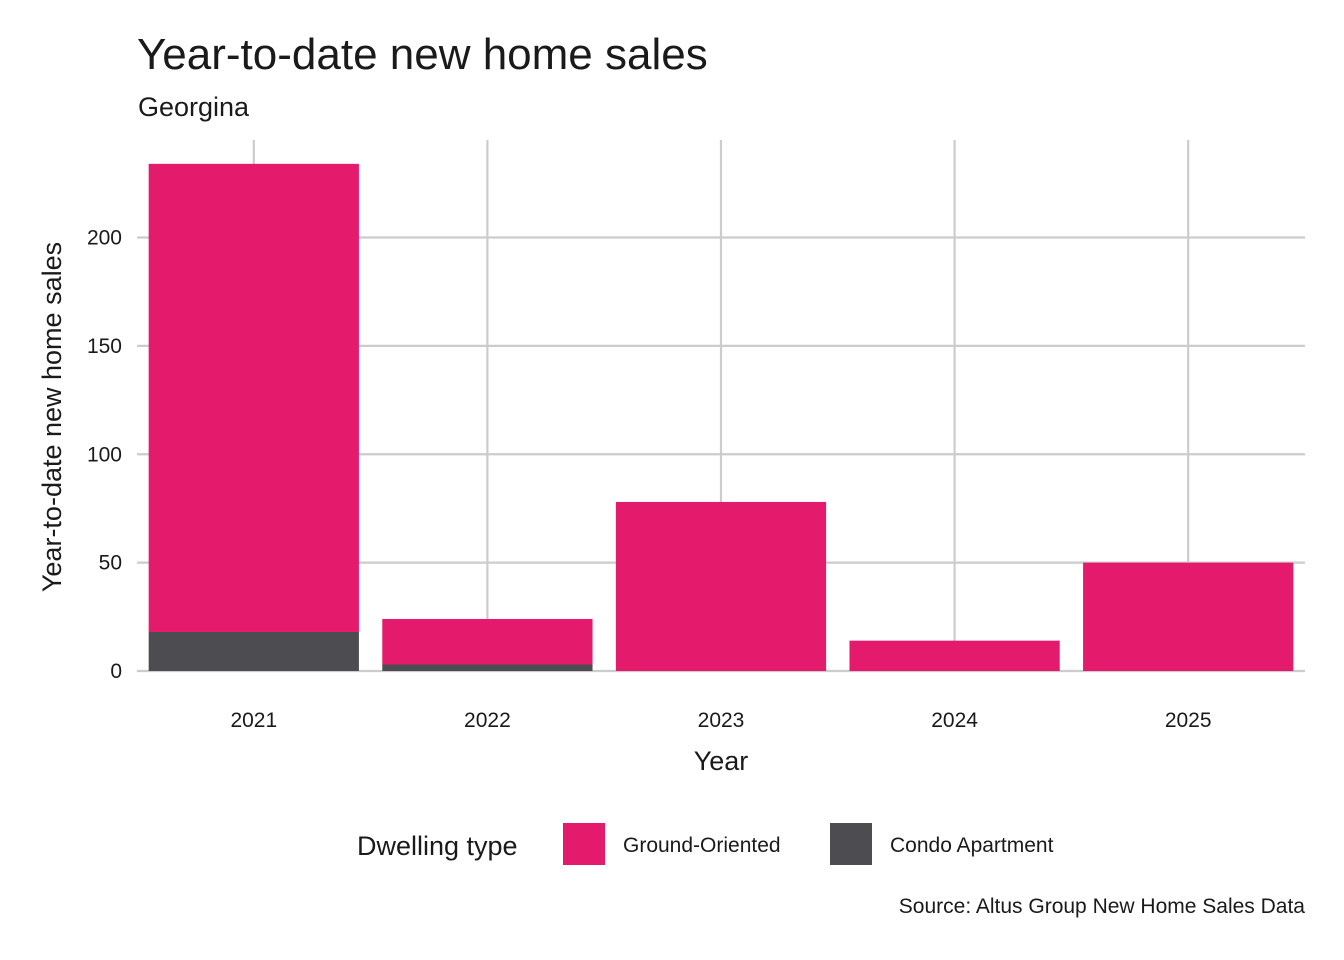 The image size is (1344, 960). Describe the element at coordinates (104, 454) in the screenshot. I see `y-tick-label: 100` at that location.